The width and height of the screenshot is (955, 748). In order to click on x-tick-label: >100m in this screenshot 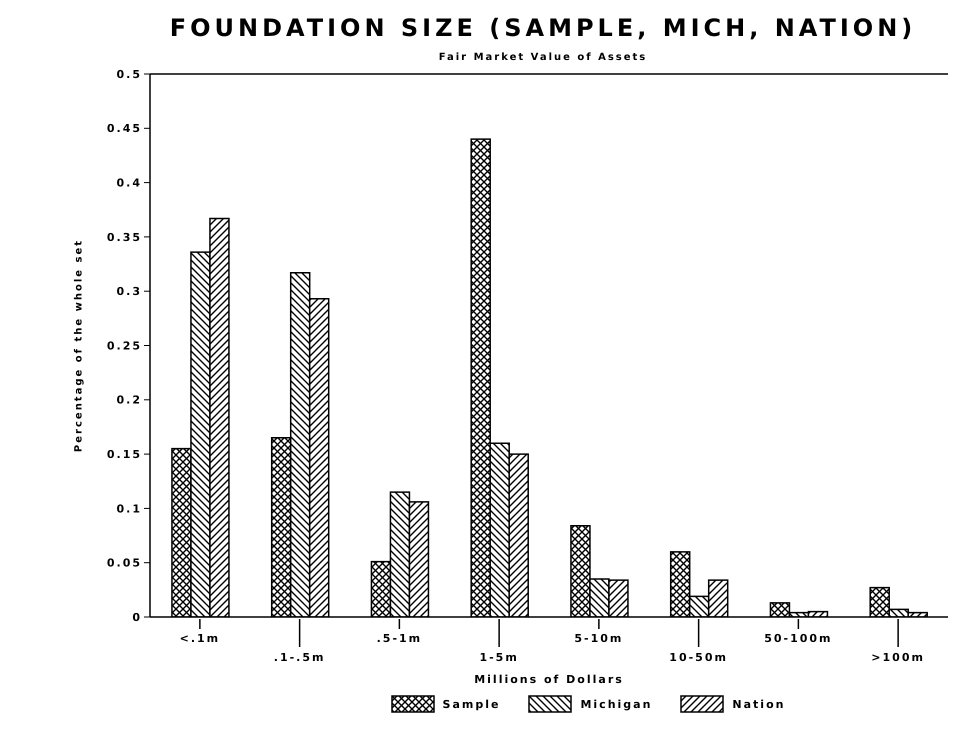, I will do `click(898, 657)`.